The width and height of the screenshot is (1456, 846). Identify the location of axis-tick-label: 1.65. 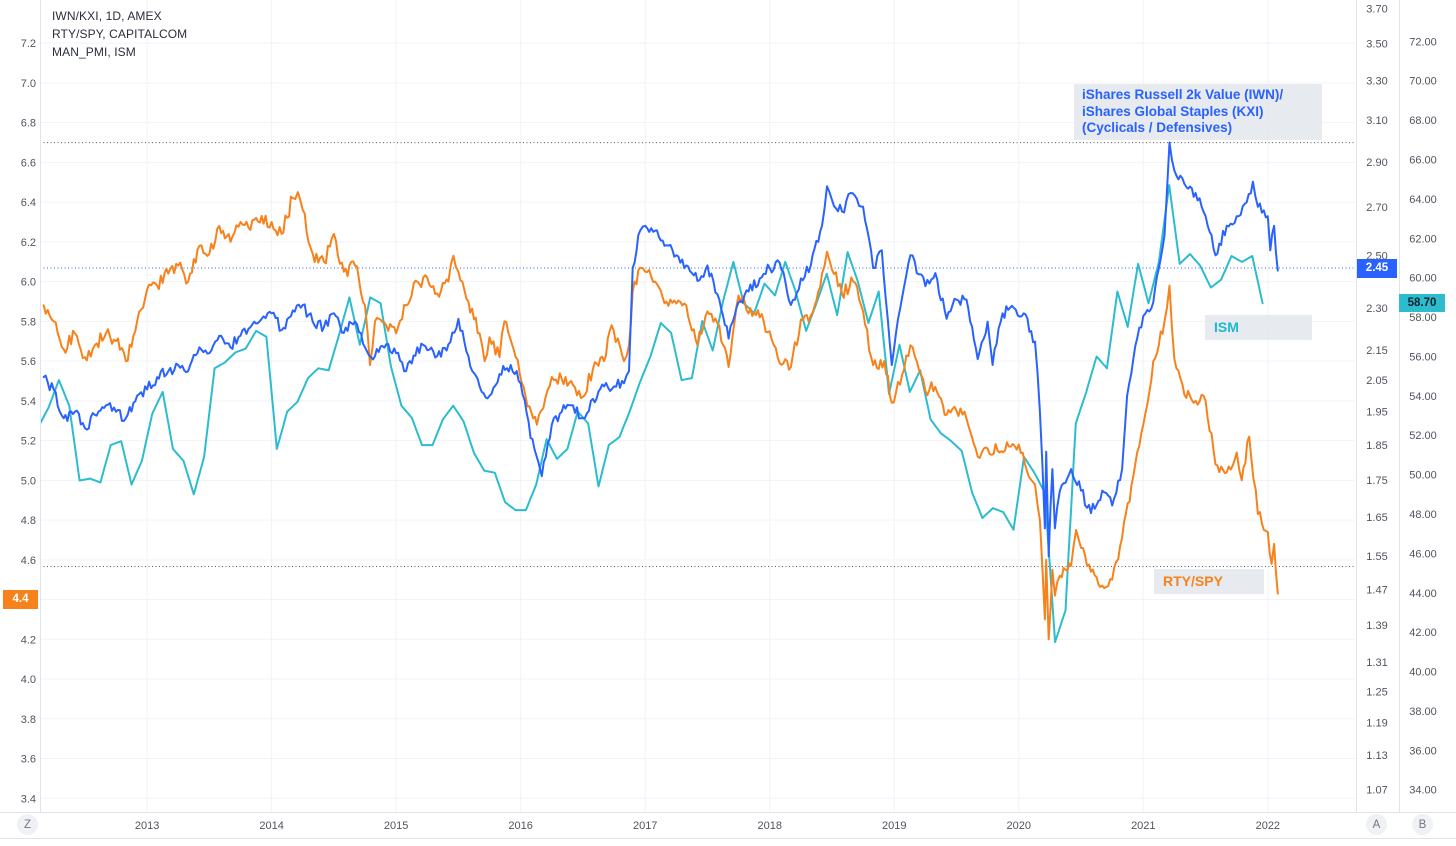
(1376, 518).